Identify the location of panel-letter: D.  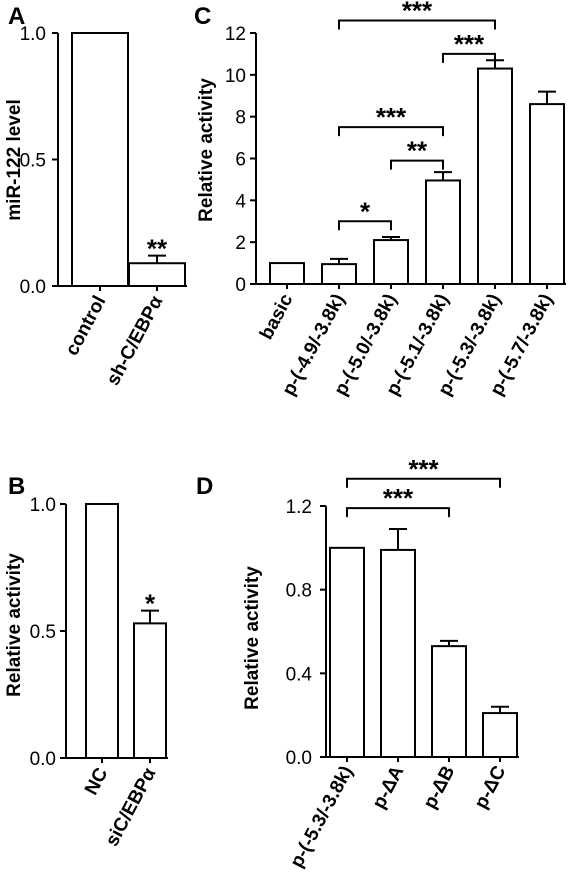
(204, 486).